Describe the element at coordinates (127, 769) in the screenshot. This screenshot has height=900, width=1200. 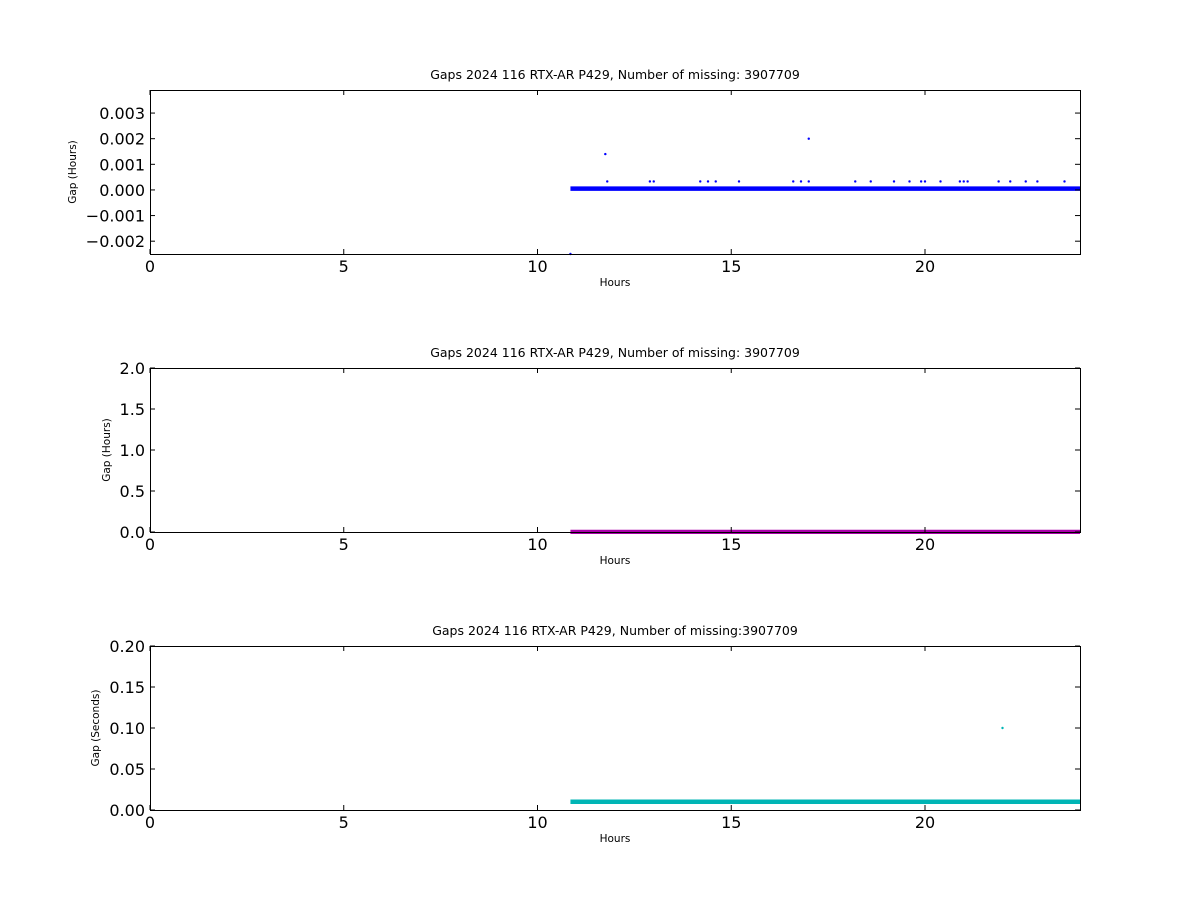
I see `y-tick-label: 0.05` at that location.